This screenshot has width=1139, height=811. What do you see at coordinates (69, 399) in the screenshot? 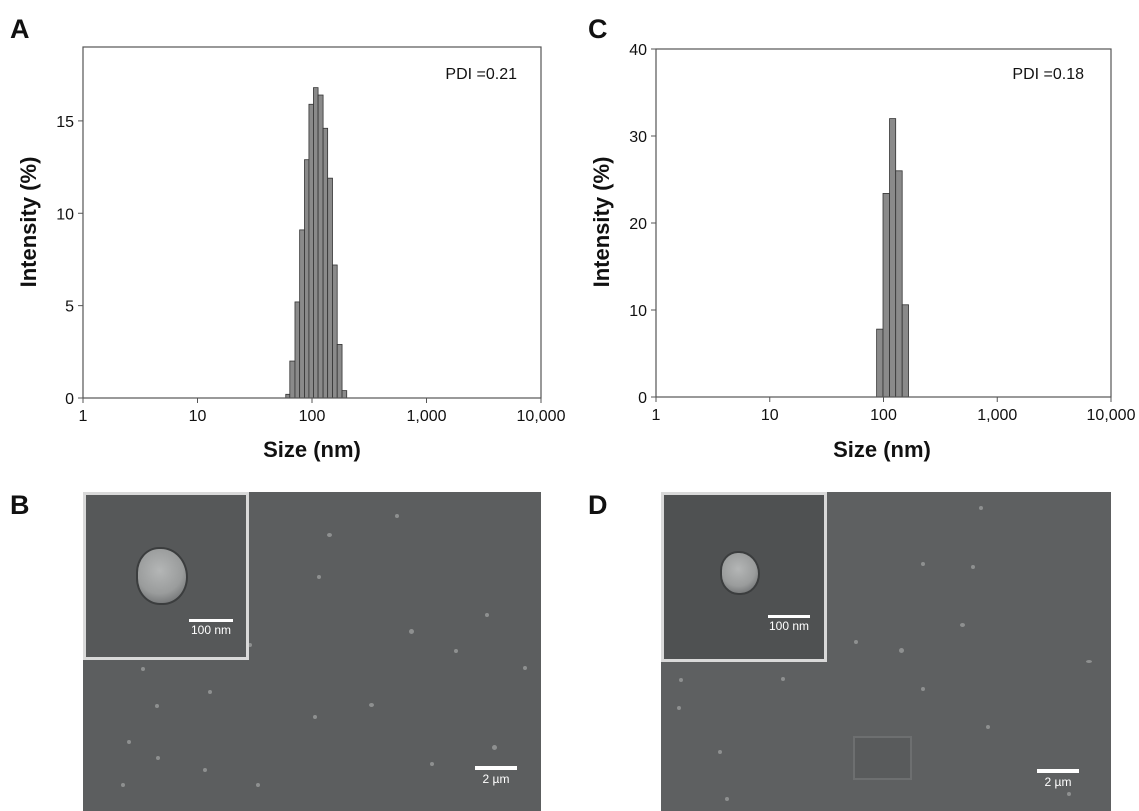
I see `chart-a-ytick-label: 0` at bounding box center [69, 399].